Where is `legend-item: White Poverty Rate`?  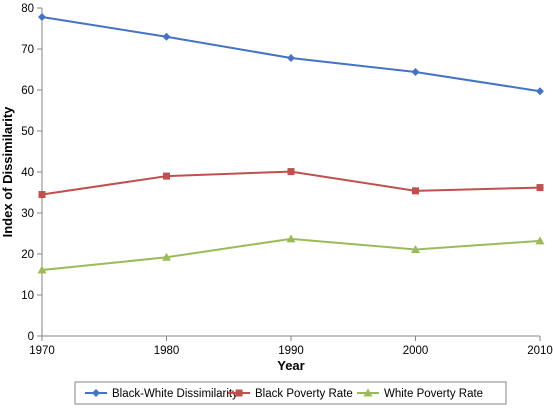 legend-item: White Poverty Rate is located at coordinates (420, 394).